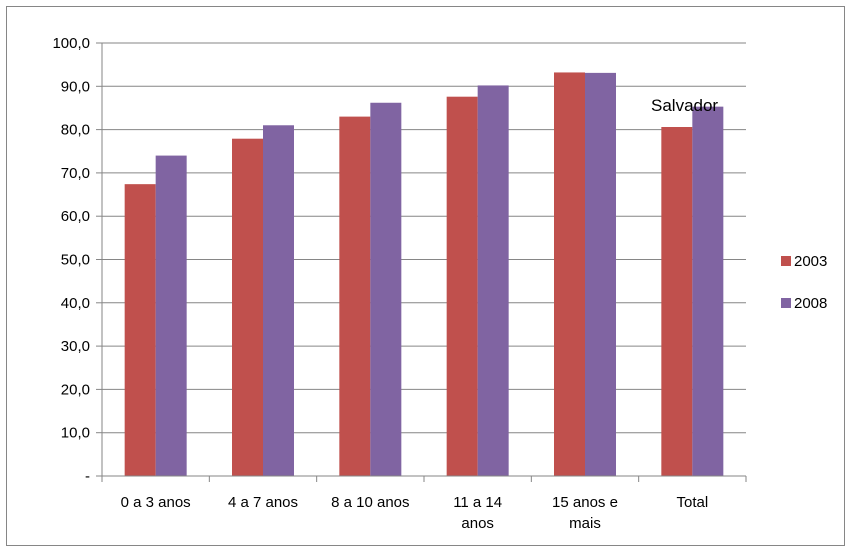 The width and height of the screenshot is (850, 550). I want to click on x-tick-label: 8 a 10 anos, so click(370, 502).